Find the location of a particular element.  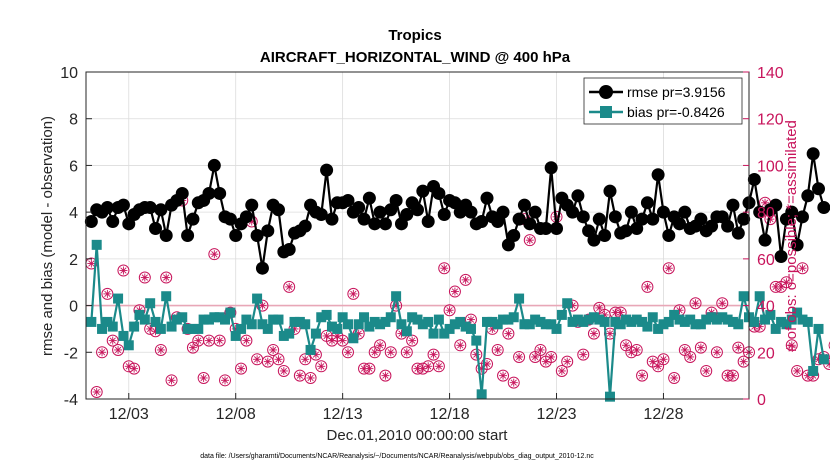

y-left-tick-label: -2 is located at coordinates (71, 353).